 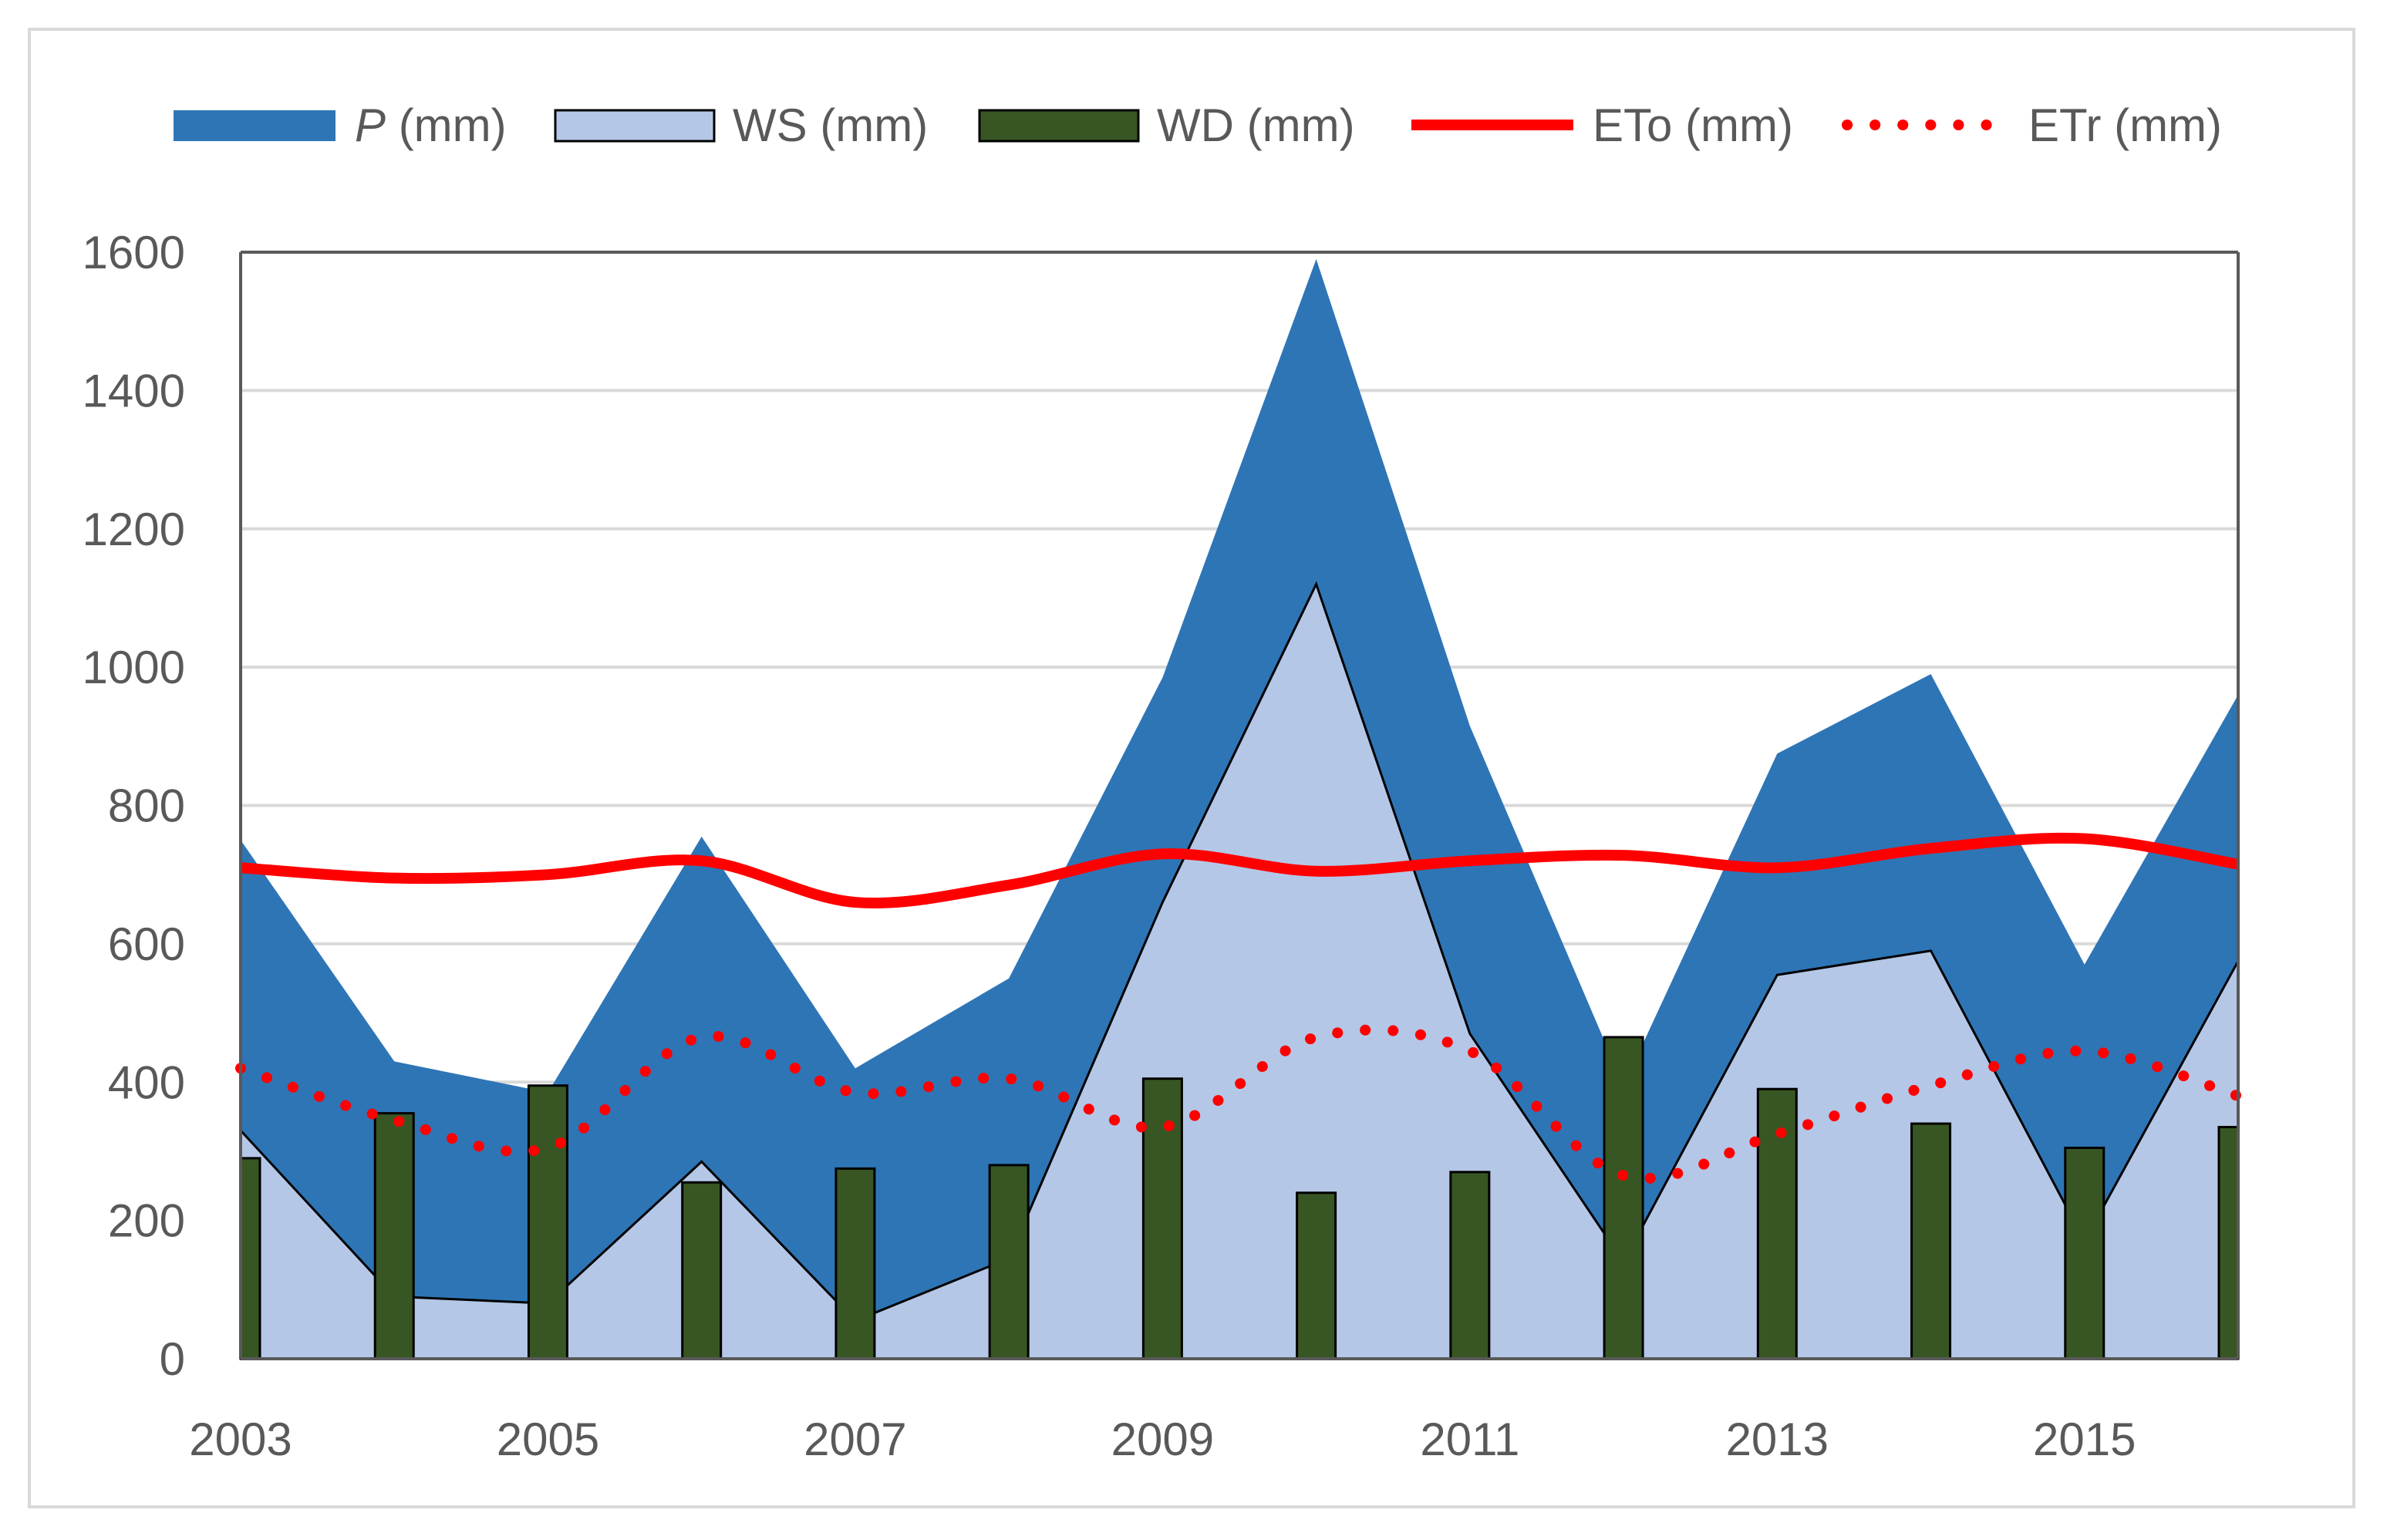 I want to click on legend-label: ETo (mm), so click(x=1693, y=125).